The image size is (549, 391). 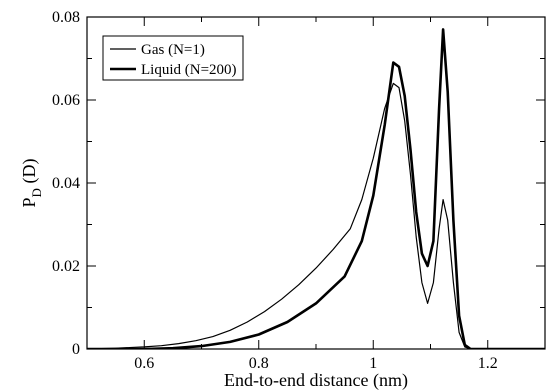 What do you see at coordinates (488, 363) in the screenshot?
I see `x-tick-label: 1.2` at bounding box center [488, 363].